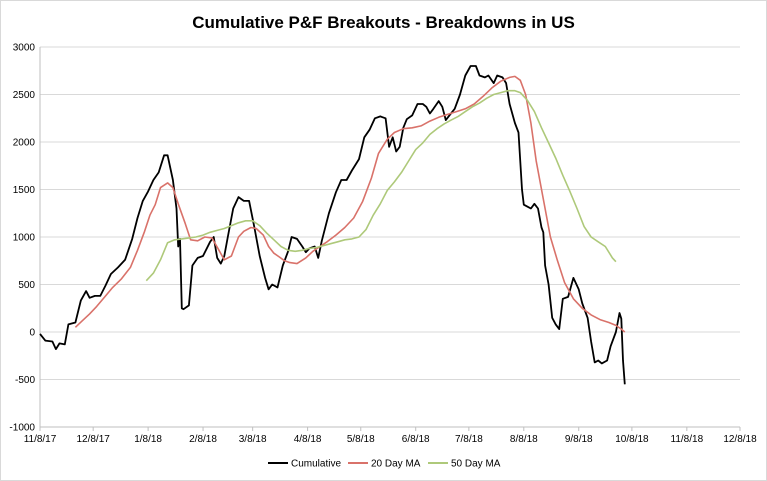 The height and width of the screenshot is (481, 767). I want to click on y-tick-label: 1500, so click(24, 190).